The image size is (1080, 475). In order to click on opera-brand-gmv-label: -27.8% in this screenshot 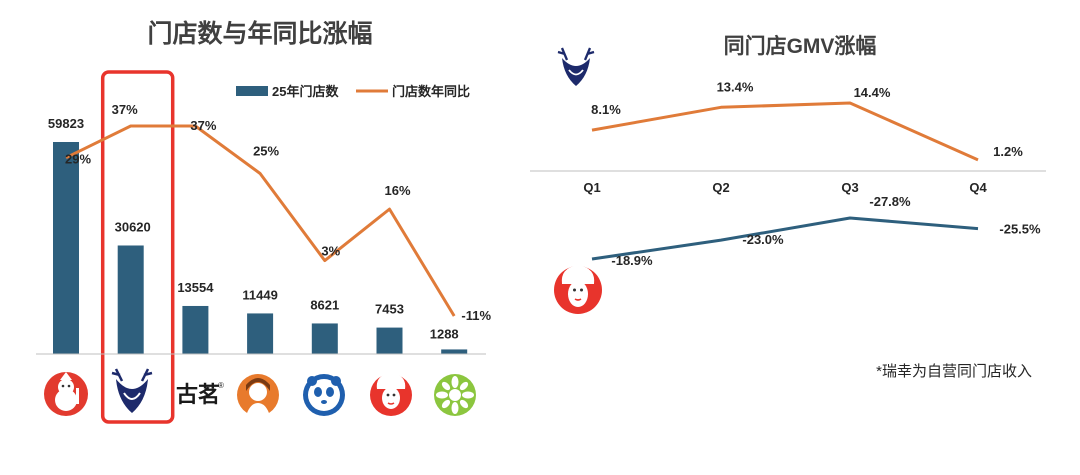, I will do `click(890, 201)`.